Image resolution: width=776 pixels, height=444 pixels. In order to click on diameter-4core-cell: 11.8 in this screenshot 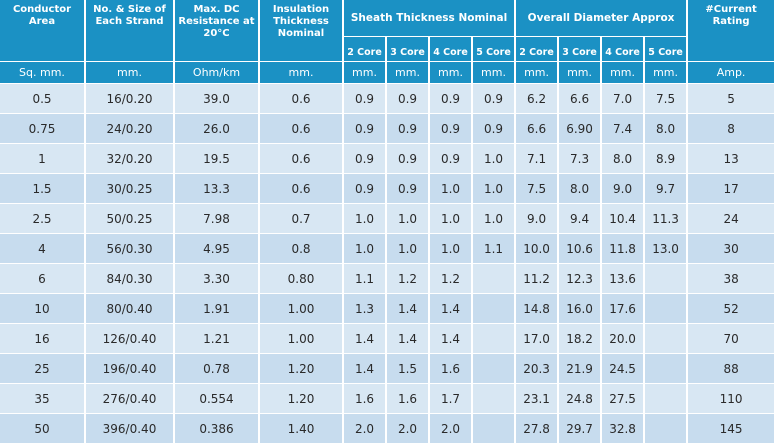, I will do `click(624, 249)`.